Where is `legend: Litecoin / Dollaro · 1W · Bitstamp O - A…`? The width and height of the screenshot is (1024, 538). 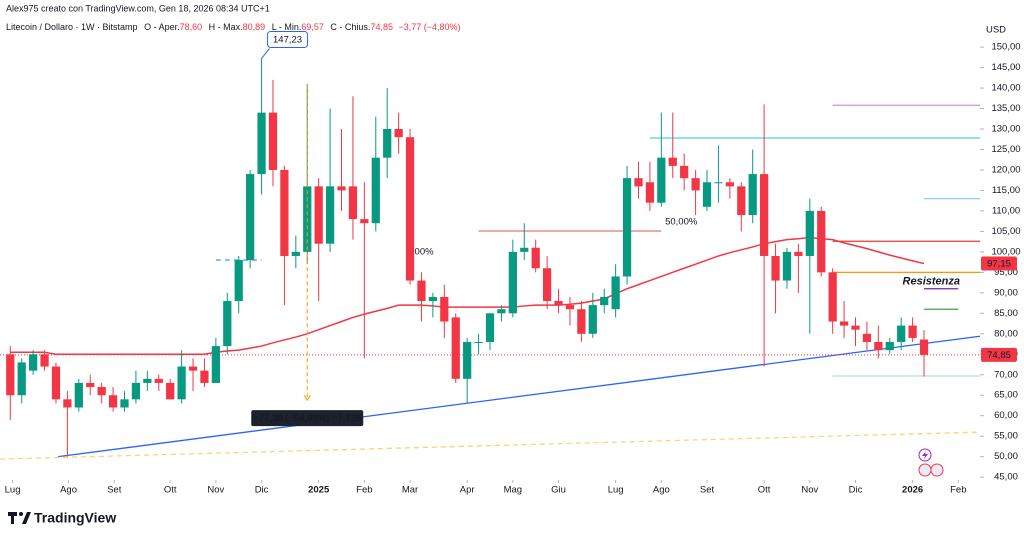 legend: Litecoin / Dollaro · 1W · Bitstamp O - A… is located at coordinates (233, 27).